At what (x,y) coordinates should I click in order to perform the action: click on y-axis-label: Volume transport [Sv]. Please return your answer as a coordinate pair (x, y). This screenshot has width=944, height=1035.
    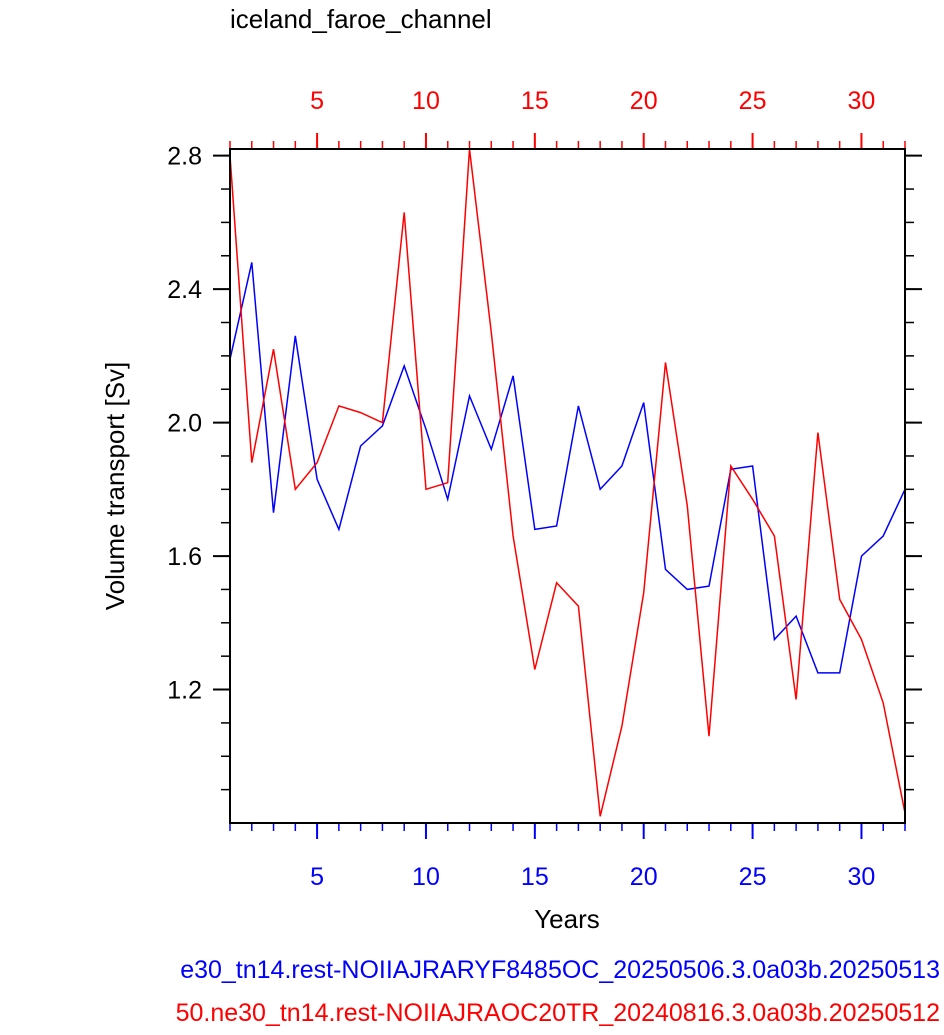
    Looking at the image, I should click on (115, 486).